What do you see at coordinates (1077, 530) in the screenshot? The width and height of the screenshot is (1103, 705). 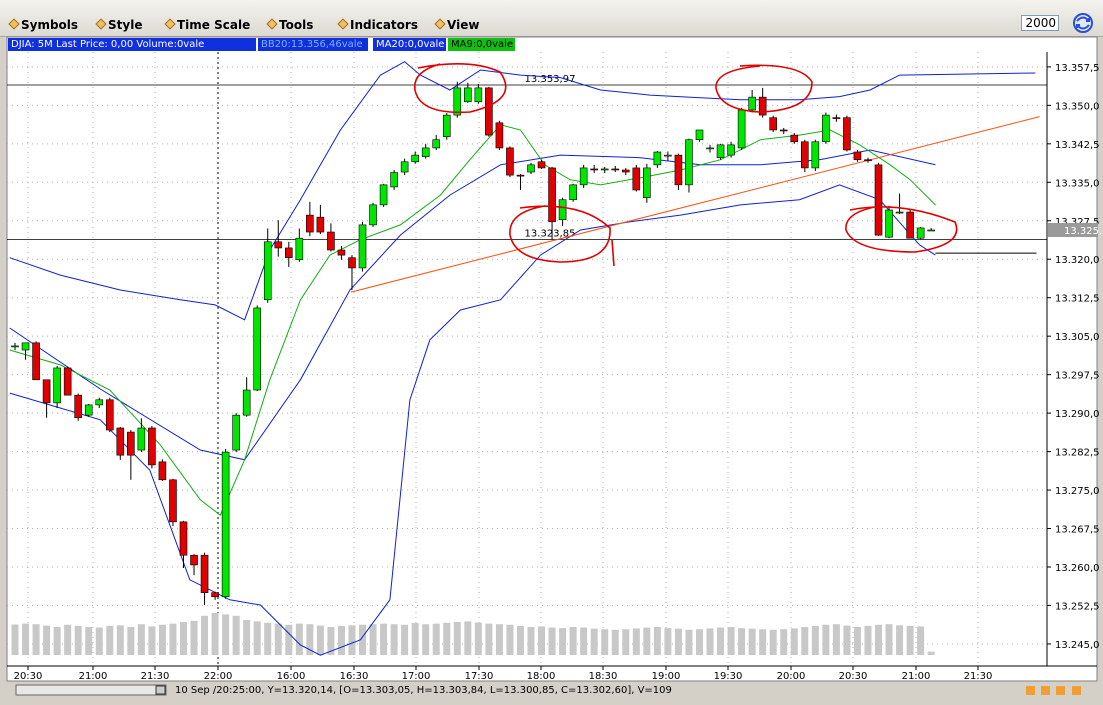 I see `y-tick-label: 13.267,5` at bounding box center [1077, 530].